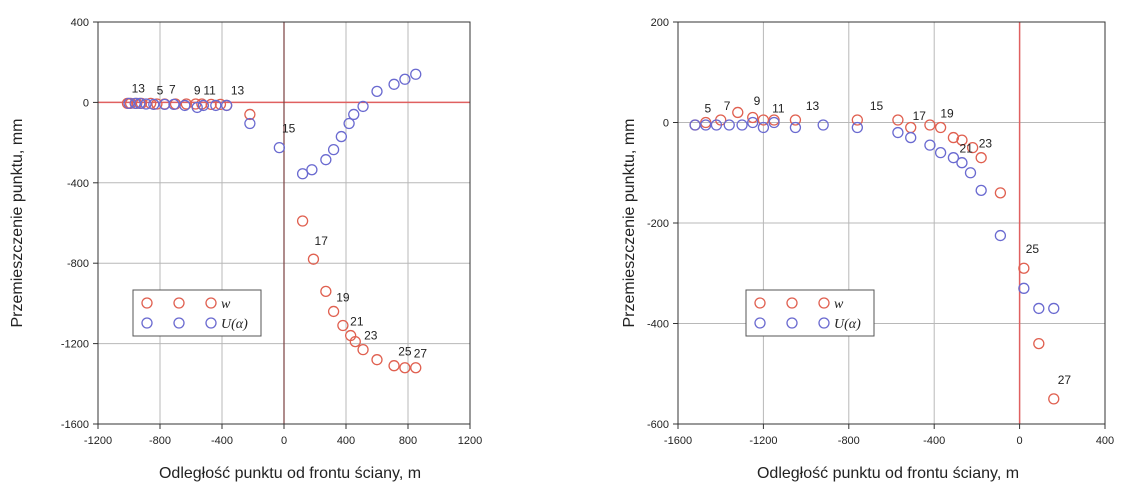 The width and height of the screenshot is (1129, 490). I want to click on point-label: 17, so click(920, 116).